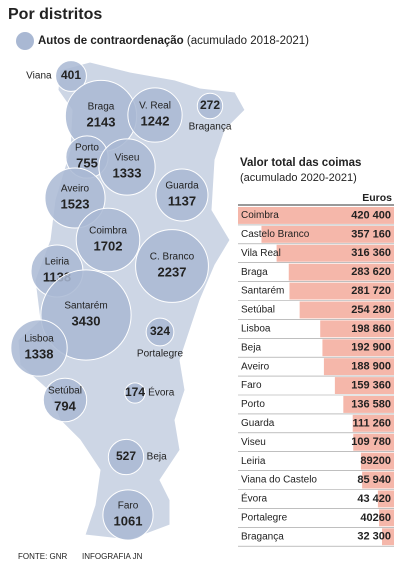  Describe the element at coordinates (39, 353) in the screenshot. I see `district-value: 1338` at that location.